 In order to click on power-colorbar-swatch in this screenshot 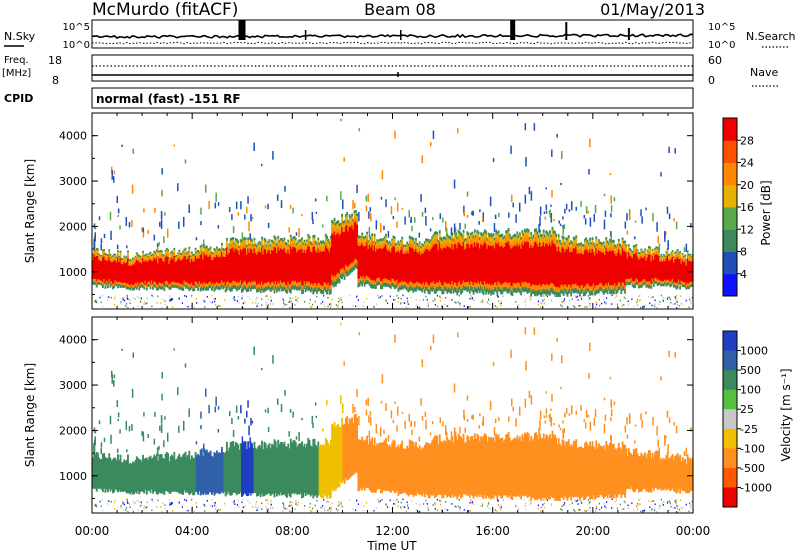, I will do `click(730, 218)`.